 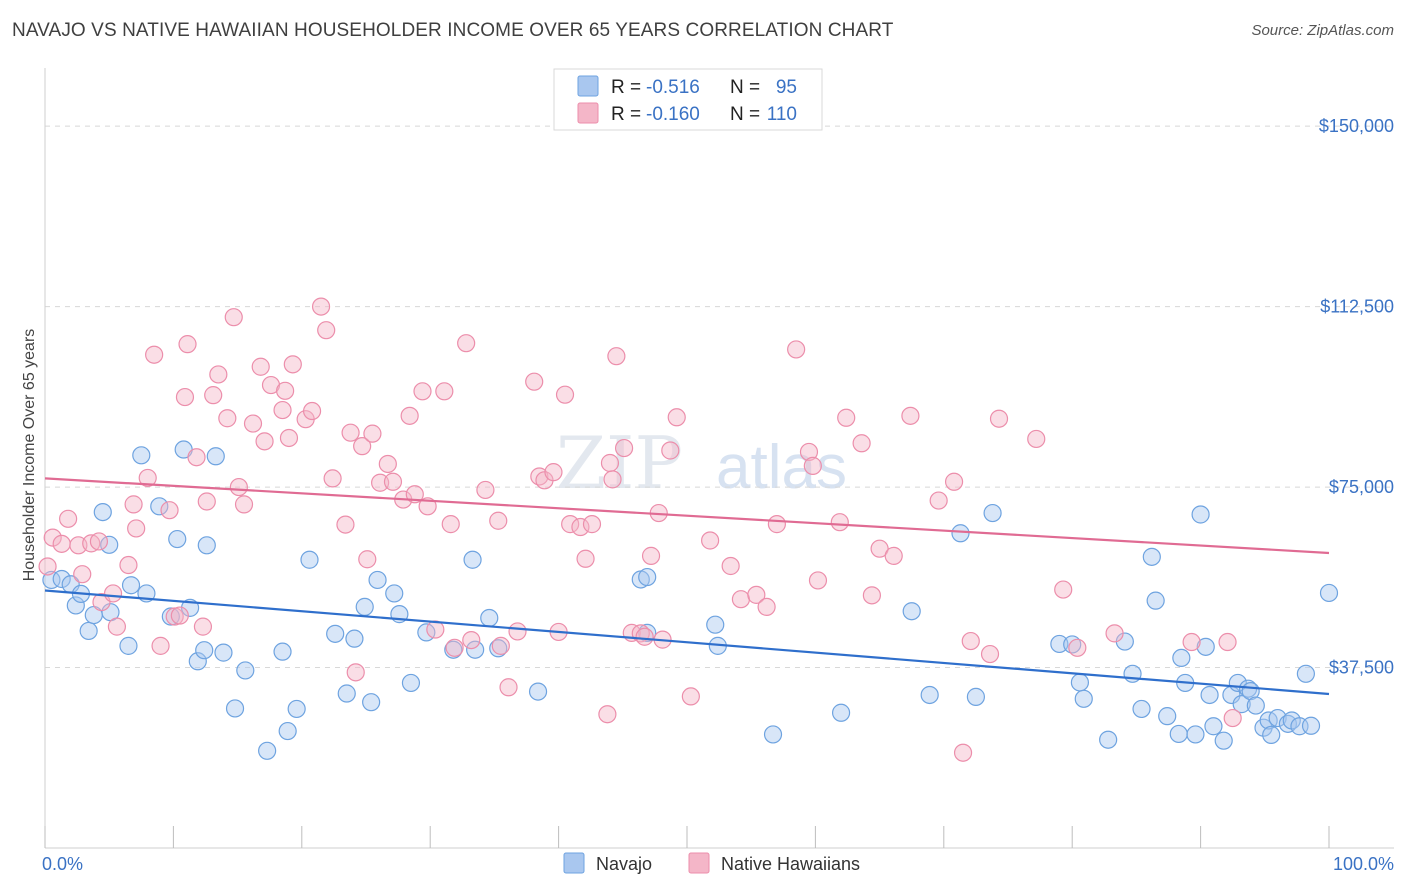 I want to click on legend-r-label-navajo: R =, so click(x=626, y=87).